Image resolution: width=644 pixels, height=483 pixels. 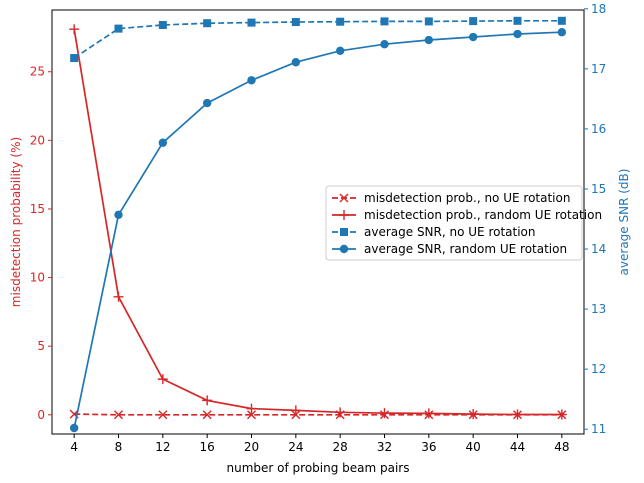 What do you see at coordinates (41, 346) in the screenshot?
I see `left-y-tick-label: 5` at bounding box center [41, 346].